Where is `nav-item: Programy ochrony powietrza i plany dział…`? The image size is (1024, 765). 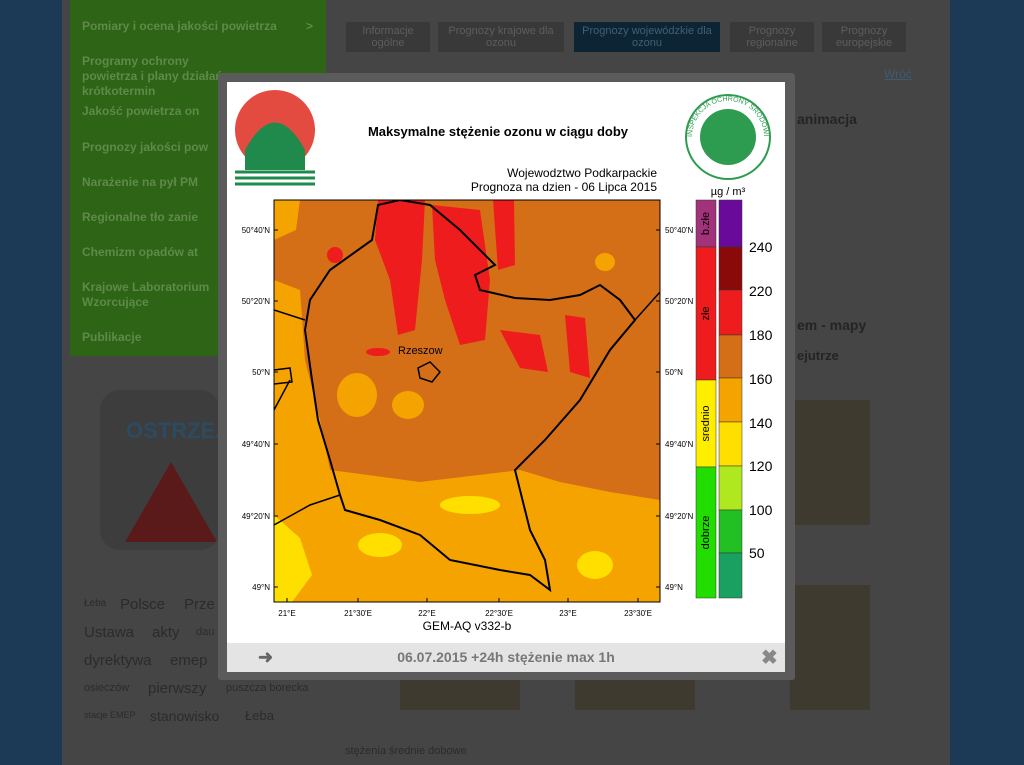
nav-item: Programy ochrony powietrza i plany dział… is located at coordinates (152, 76).